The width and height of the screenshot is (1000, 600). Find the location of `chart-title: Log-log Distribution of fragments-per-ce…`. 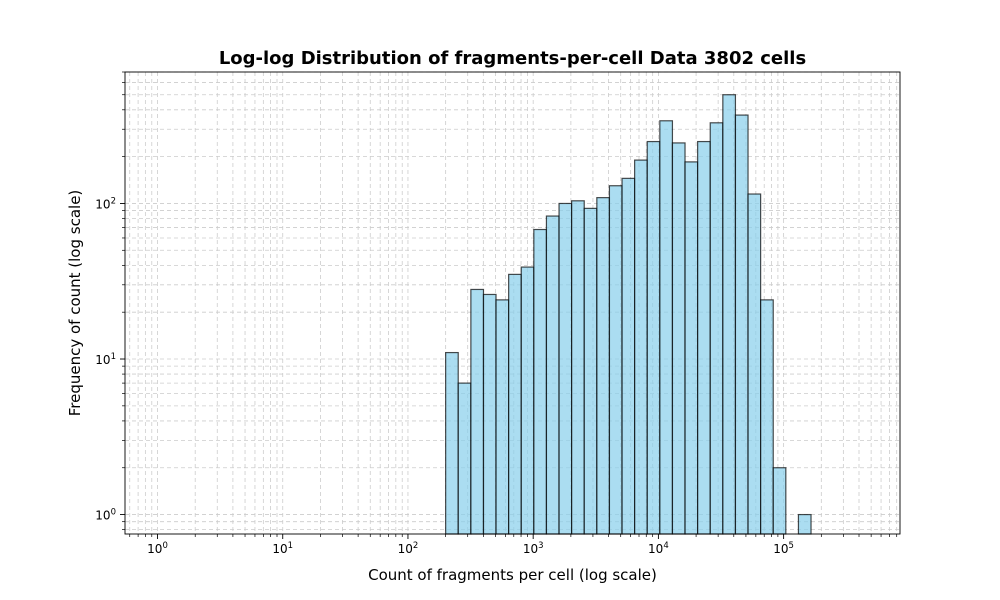

chart-title: Log-log Distribution of fragments-per-ce… is located at coordinates (512, 58).